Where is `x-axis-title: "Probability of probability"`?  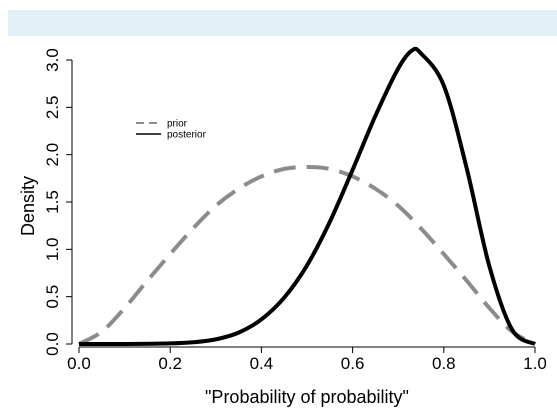
x-axis-title: "Probability of probability" is located at coordinates (307, 397).